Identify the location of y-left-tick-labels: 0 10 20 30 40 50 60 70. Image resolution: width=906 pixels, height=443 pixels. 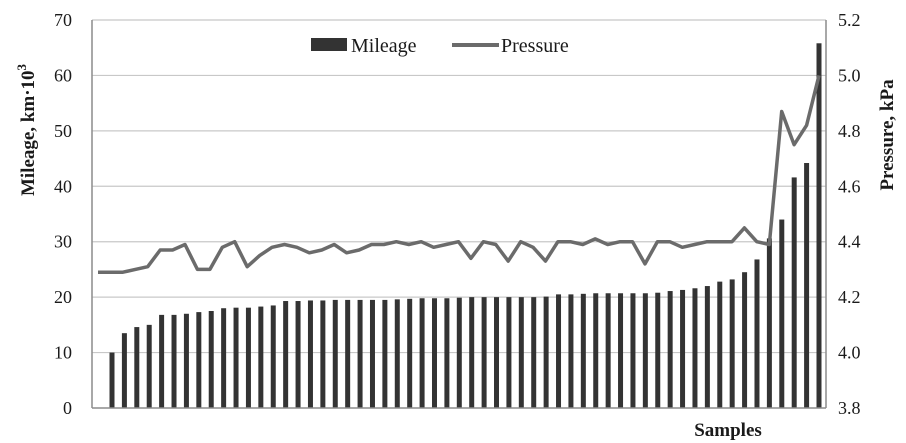
(63, 214).